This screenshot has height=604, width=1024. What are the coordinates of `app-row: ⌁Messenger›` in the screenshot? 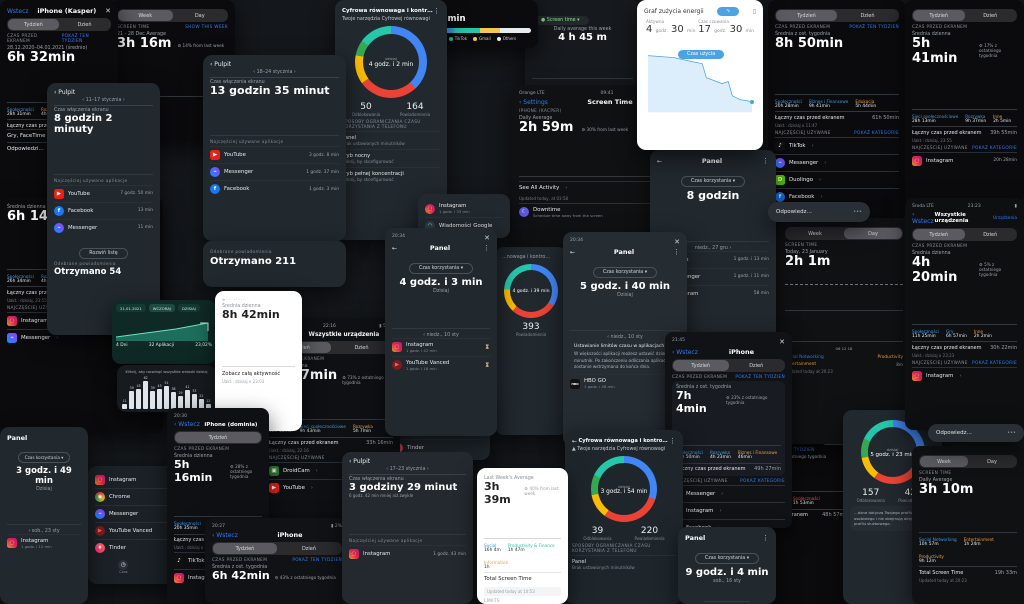 It's located at (837, 162).